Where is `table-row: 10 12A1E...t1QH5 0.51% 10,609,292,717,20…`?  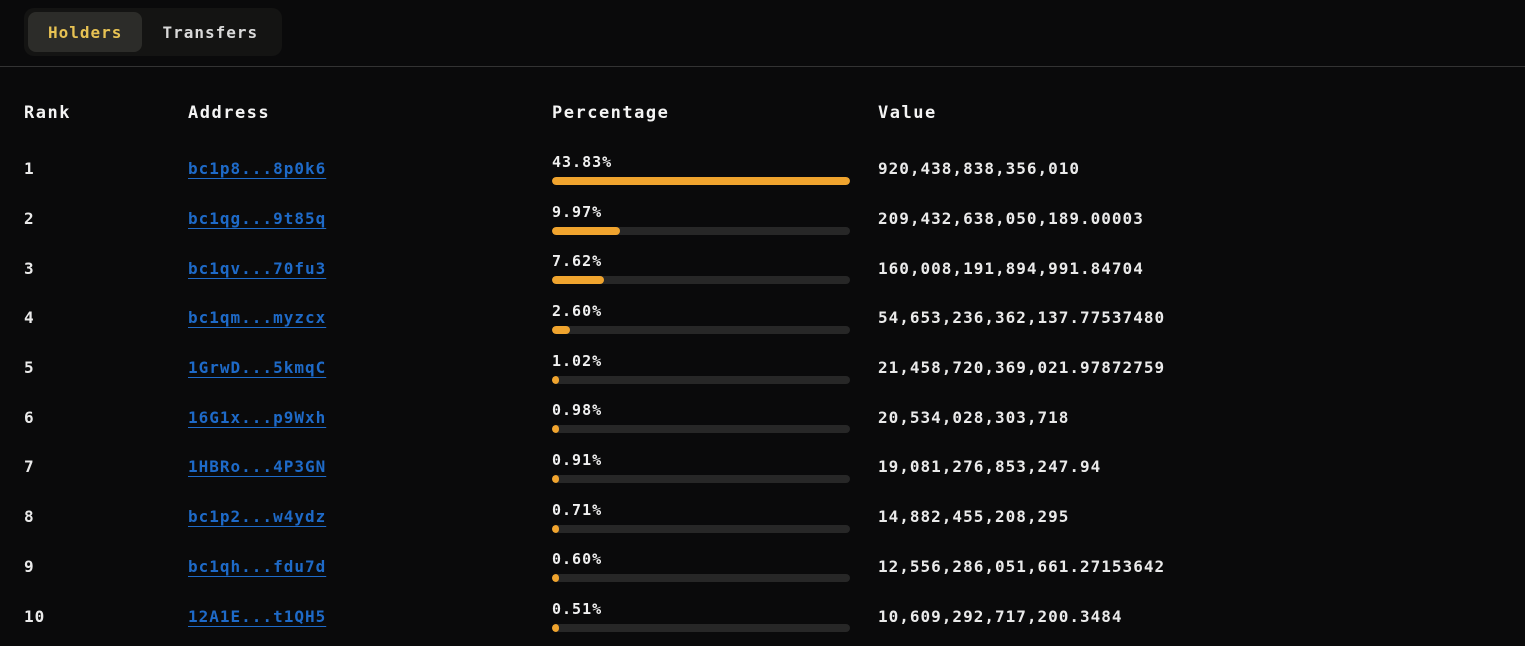
table-row: 10 12A1E...t1QH5 0.51% 10,609,292,717,20… is located at coordinates (762, 616).